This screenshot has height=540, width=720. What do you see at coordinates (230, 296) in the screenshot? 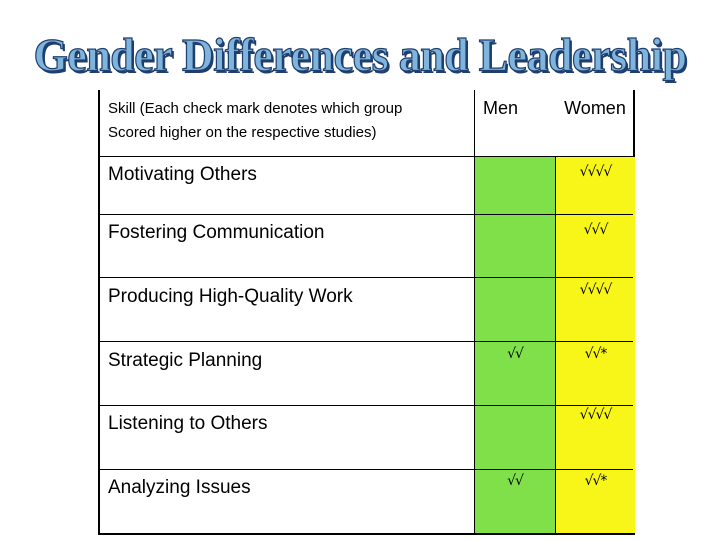
I see `skill-label: Producing High-Quality Work` at bounding box center [230, 296].